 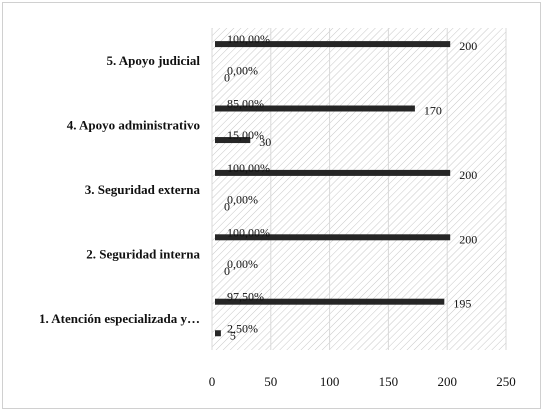 What do you see at coordinates (265, 142) in the screenshot?
I see `value-label: 30` at bounding box center [265, 142].